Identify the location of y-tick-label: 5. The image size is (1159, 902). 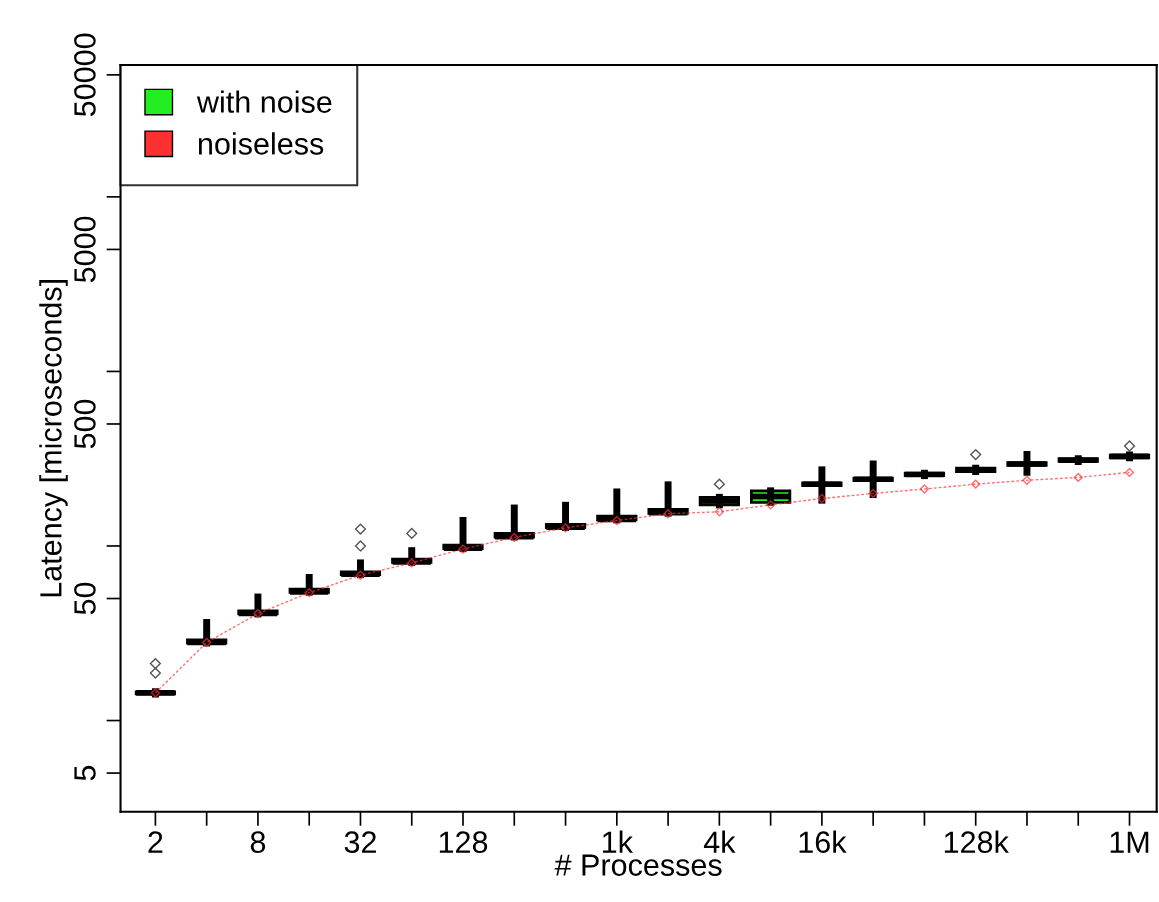
(85, 773).